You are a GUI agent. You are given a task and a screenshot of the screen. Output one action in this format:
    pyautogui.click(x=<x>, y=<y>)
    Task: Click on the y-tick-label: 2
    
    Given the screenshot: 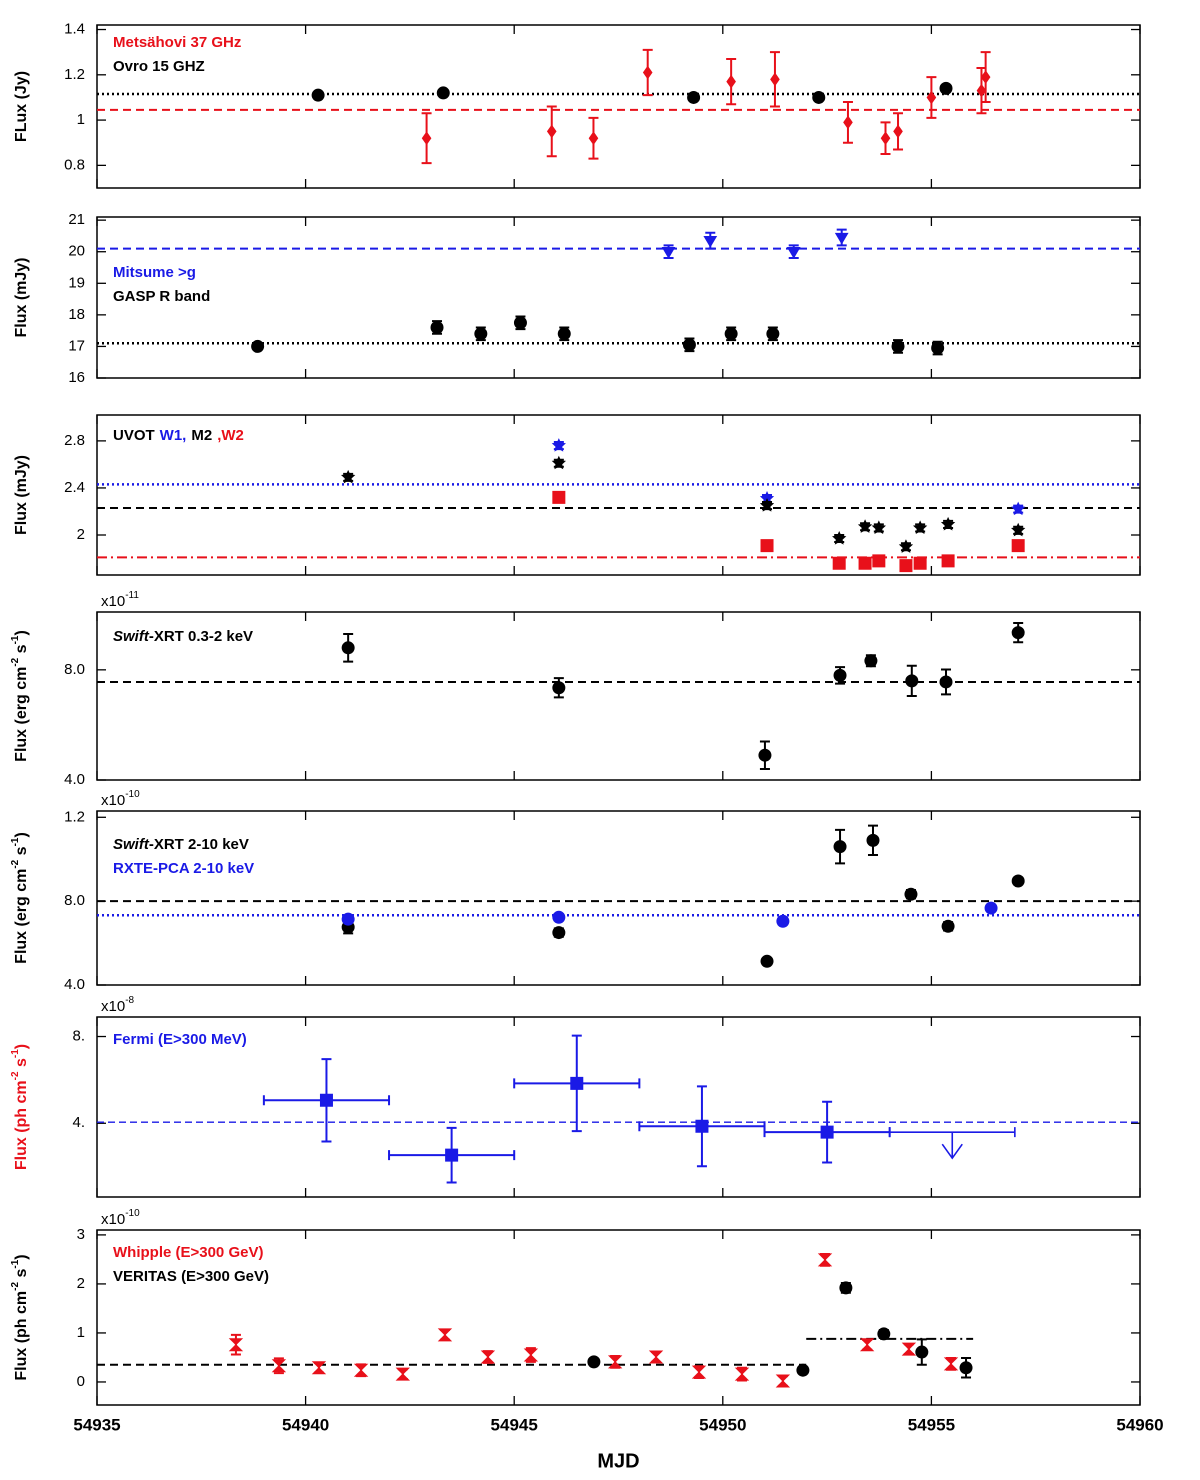 What is the action you would take?
    pyautogui.click(x=81, y=534)
    